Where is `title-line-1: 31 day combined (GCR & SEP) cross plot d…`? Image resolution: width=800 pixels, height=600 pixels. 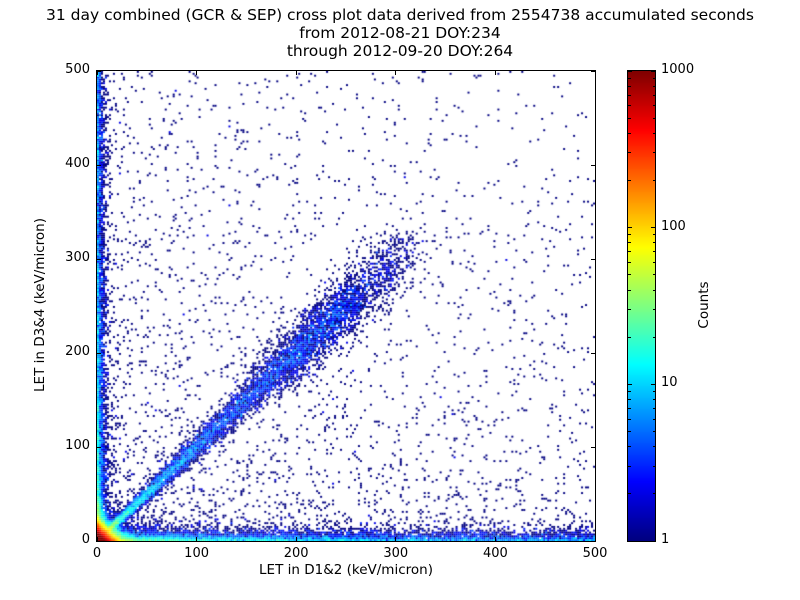
title-line-1: 31 day combined (GCR & SEP) cross plot d… is located at coordinates (400, 15).